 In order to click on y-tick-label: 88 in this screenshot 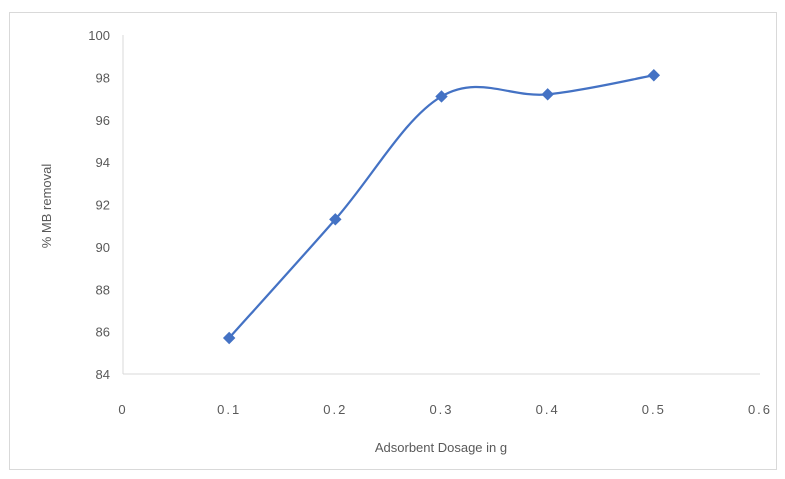, I will do `click(103, 289)`.